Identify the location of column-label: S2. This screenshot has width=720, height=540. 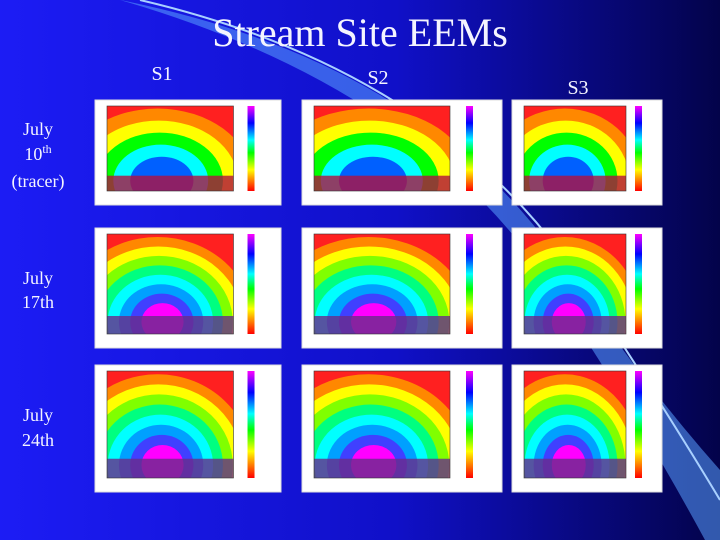
(377, 78).